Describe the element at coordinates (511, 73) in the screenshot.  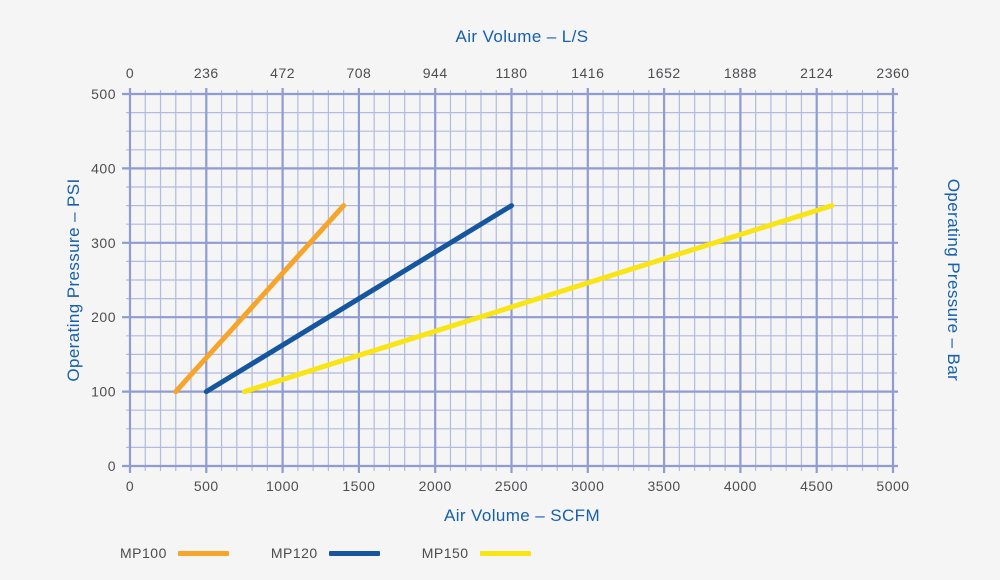
I see `x-tick-label-top: 1180` at that location.